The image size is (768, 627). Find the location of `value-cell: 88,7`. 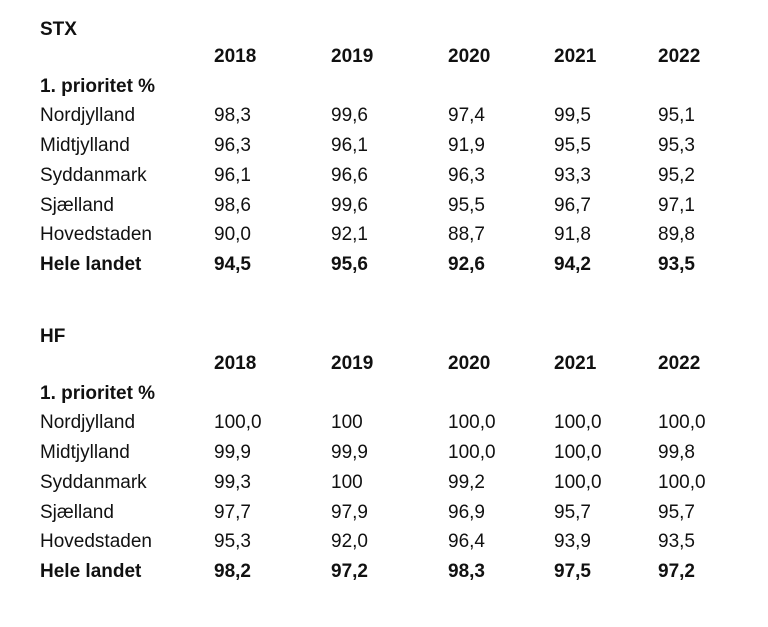

value-cell: 88,7 is located at coordinates (466, 235).